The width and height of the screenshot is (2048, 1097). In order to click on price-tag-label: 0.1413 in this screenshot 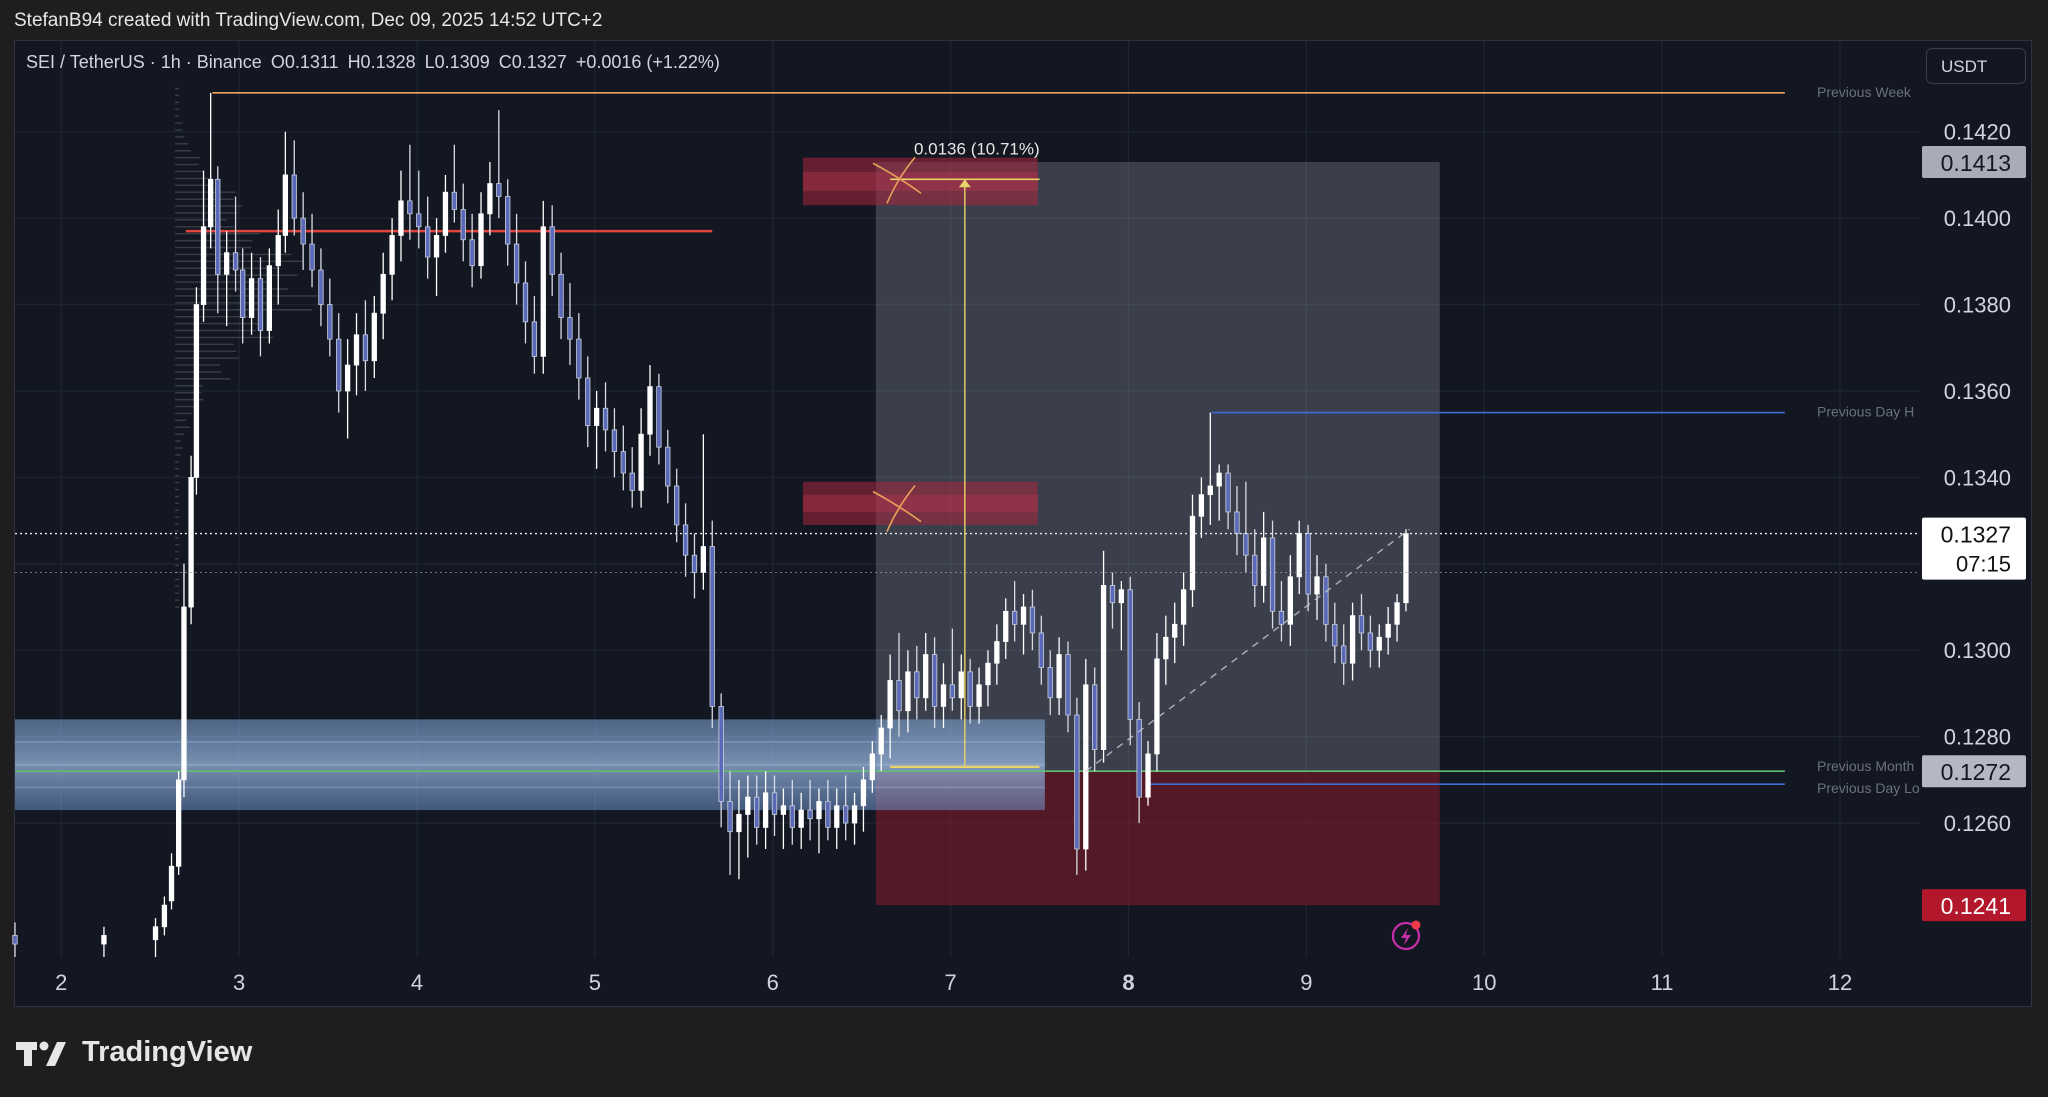, I will do `click(1976, 163)`.